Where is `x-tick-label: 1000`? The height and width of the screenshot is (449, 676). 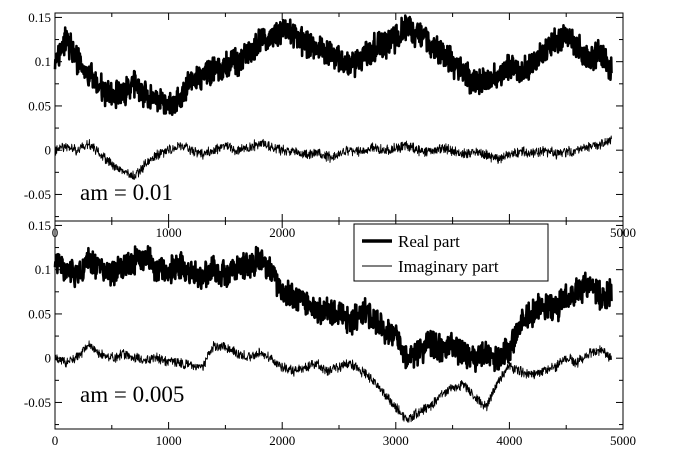
x-tick-label: 1000 is located at coordinates (169, 232).